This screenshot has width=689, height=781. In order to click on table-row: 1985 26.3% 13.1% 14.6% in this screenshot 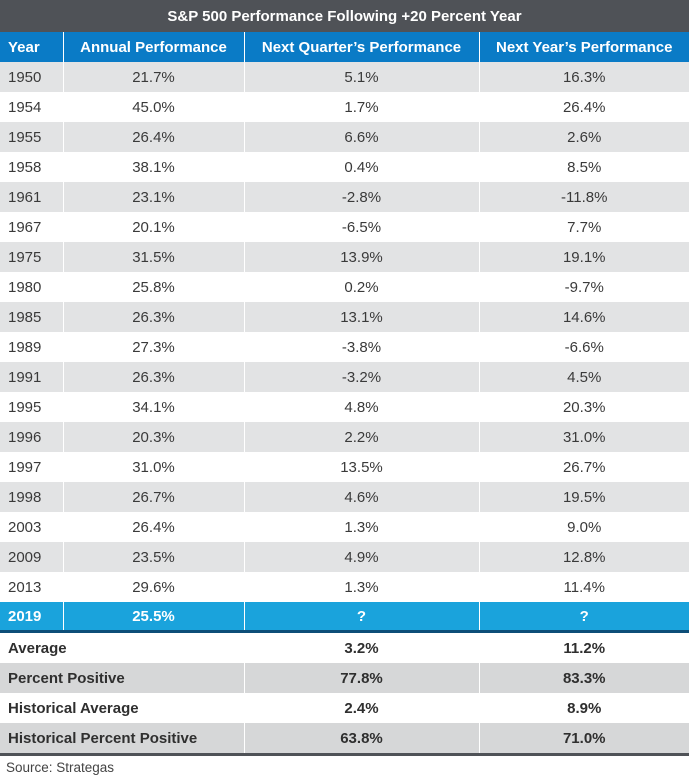, I will do `click(344, 317)`.